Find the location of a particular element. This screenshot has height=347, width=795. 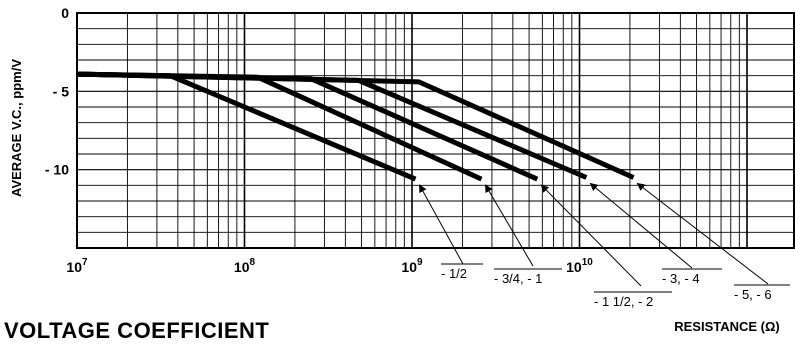

series-label-4: - 3, - 4 is located at coordinates (681, 278).